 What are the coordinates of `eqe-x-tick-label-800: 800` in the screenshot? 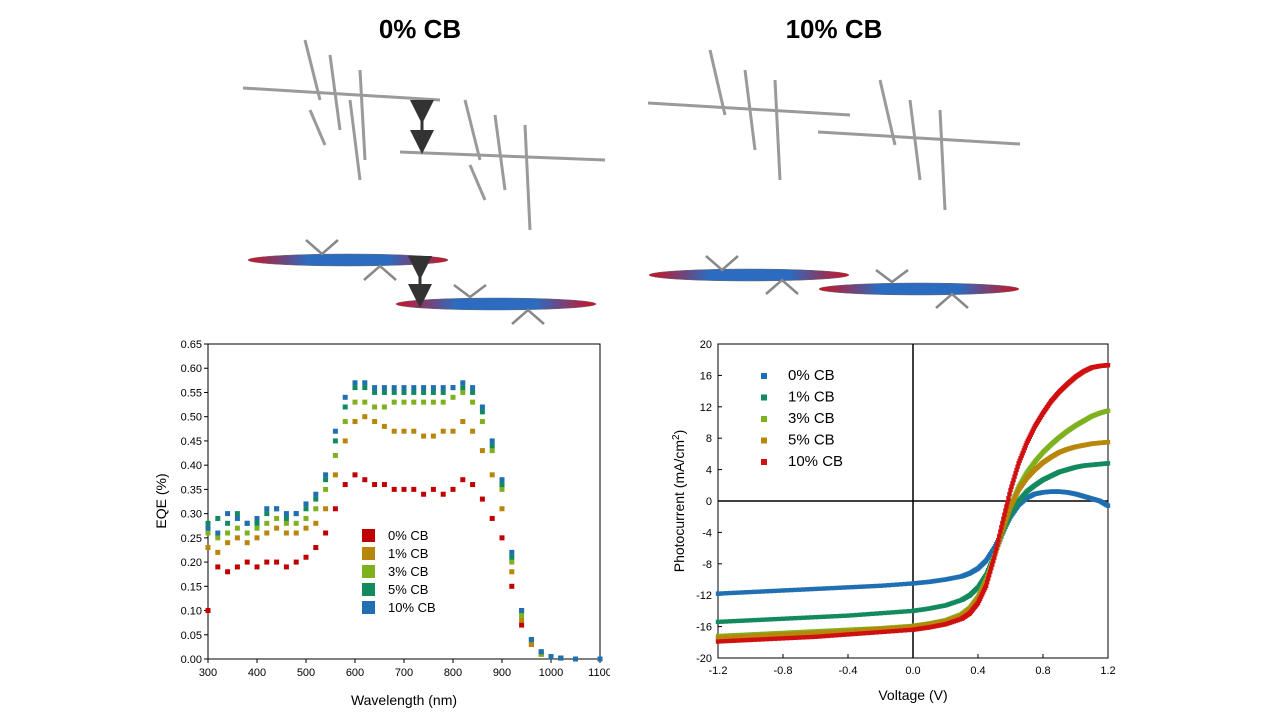 It's located at (453, 673).